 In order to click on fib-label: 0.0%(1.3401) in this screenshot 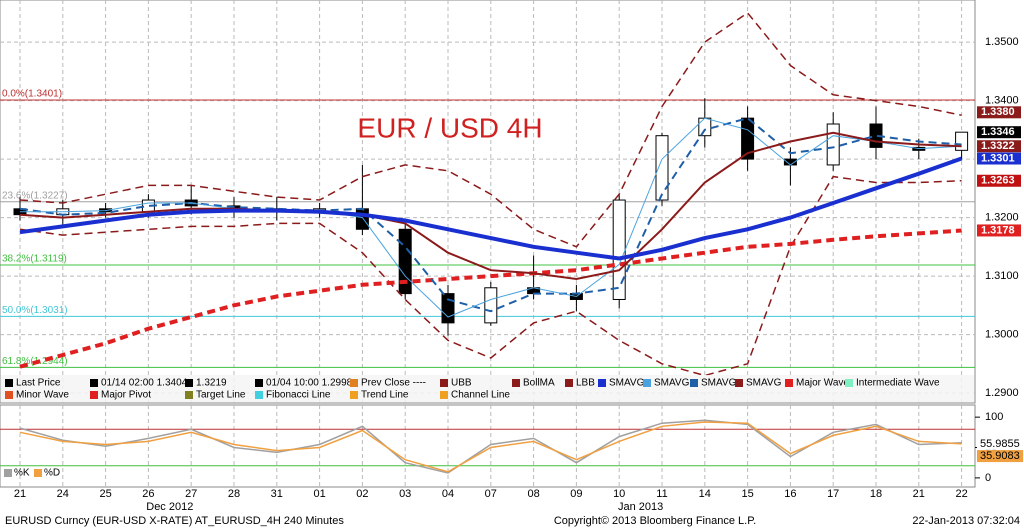, I will do `click(32, 94)`.